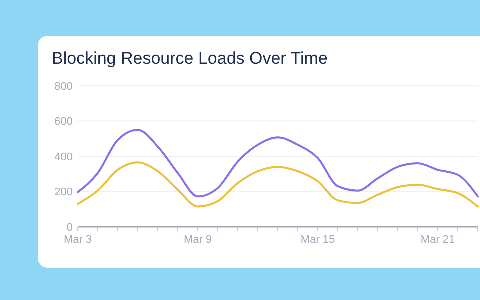  What do you see at coordinates (63, 157) in the screenshot?
I see `y-tick-label: 400` at bounding box center [63, 157].